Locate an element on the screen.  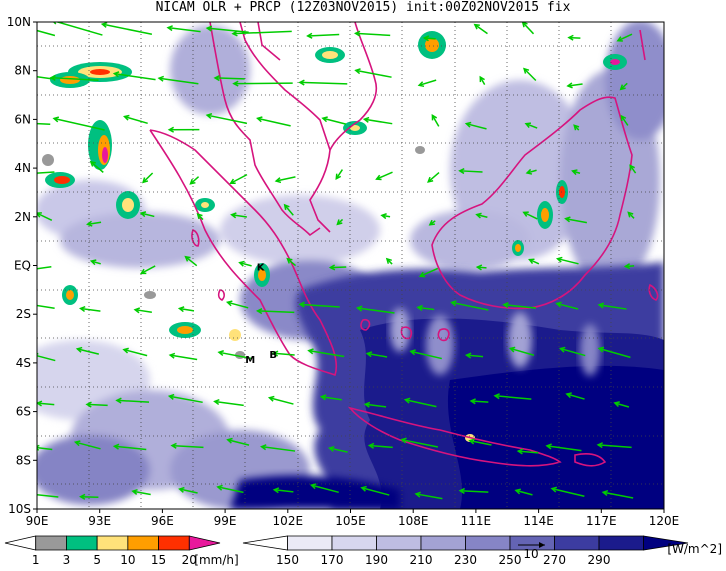
precip-colorbar-tick: 15 is located at coordinates (158, 560).